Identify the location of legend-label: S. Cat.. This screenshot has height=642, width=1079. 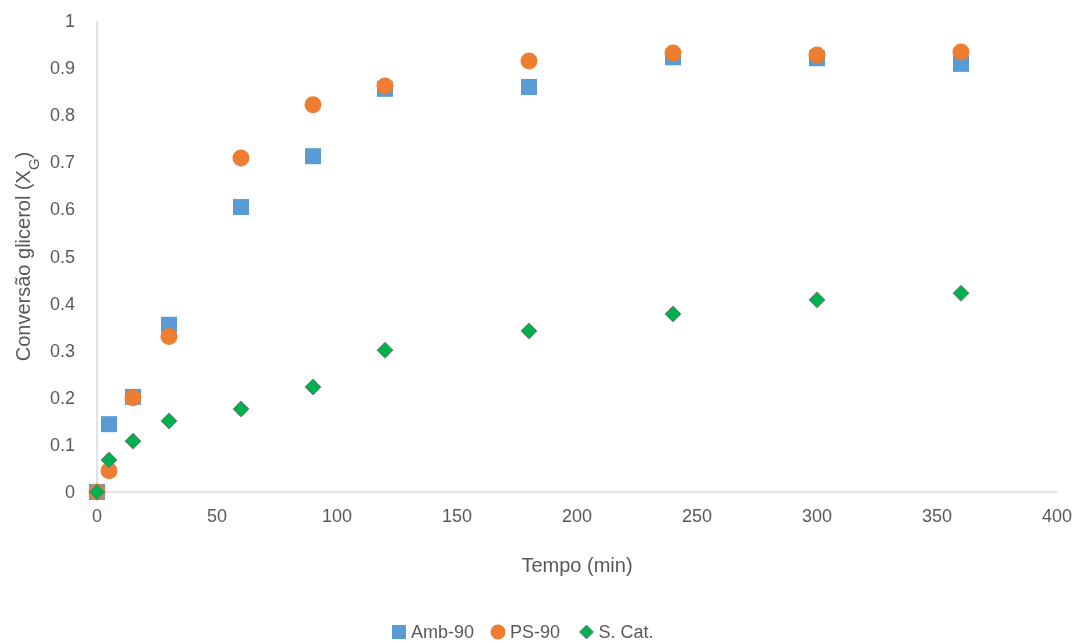
(626, 632).